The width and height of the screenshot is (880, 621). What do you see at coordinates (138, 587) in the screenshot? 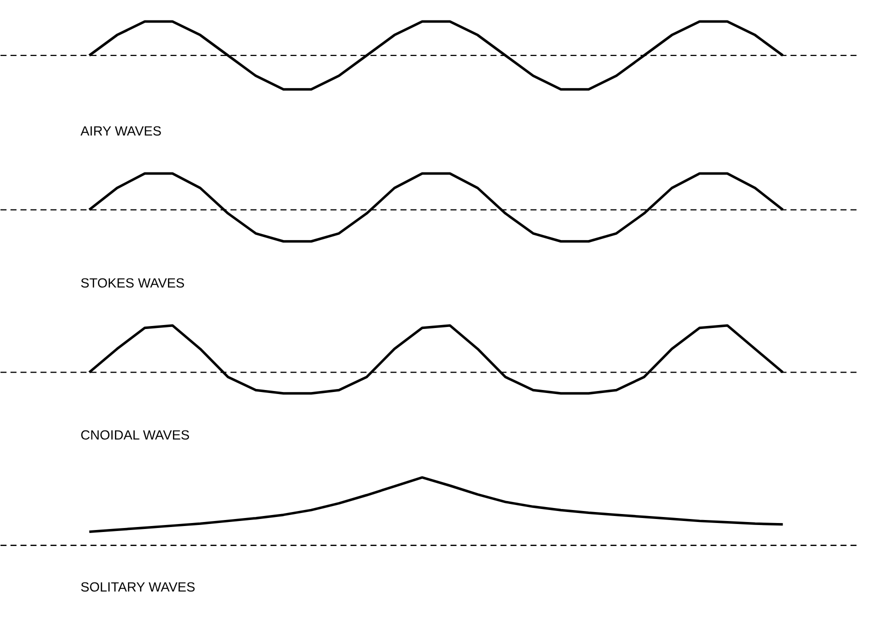
I see `text: SOLITARY WAVES` at bounding box center [138, 587].